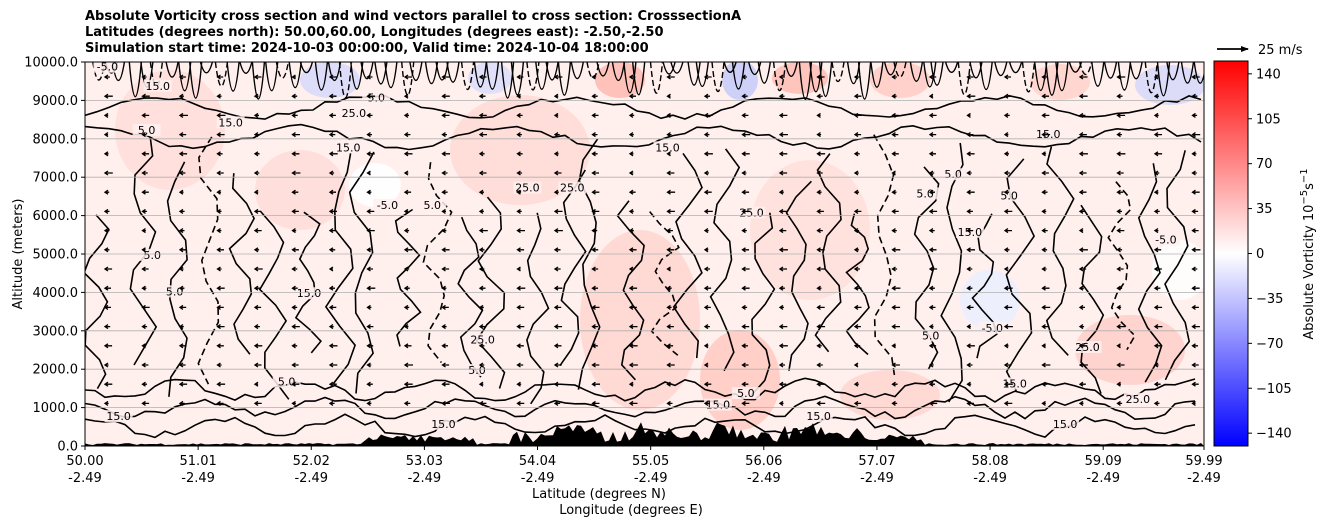 The height and width of the screenshot is (526, 1332). I want to click on contour-label: 25.0, so click(1138, 399).